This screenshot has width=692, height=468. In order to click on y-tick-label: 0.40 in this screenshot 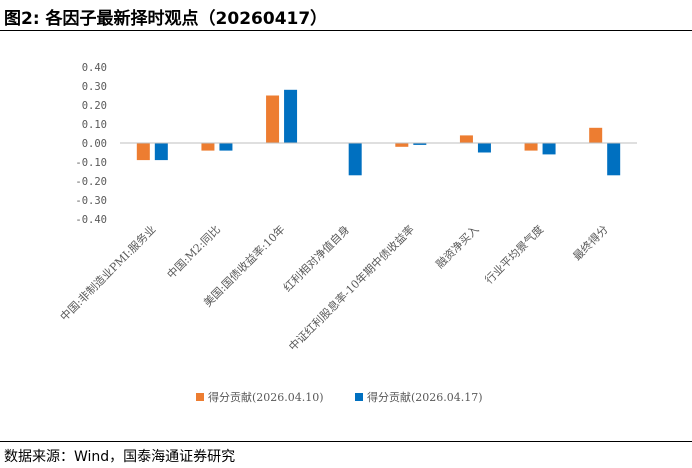, I will do `click(94, 68)`.